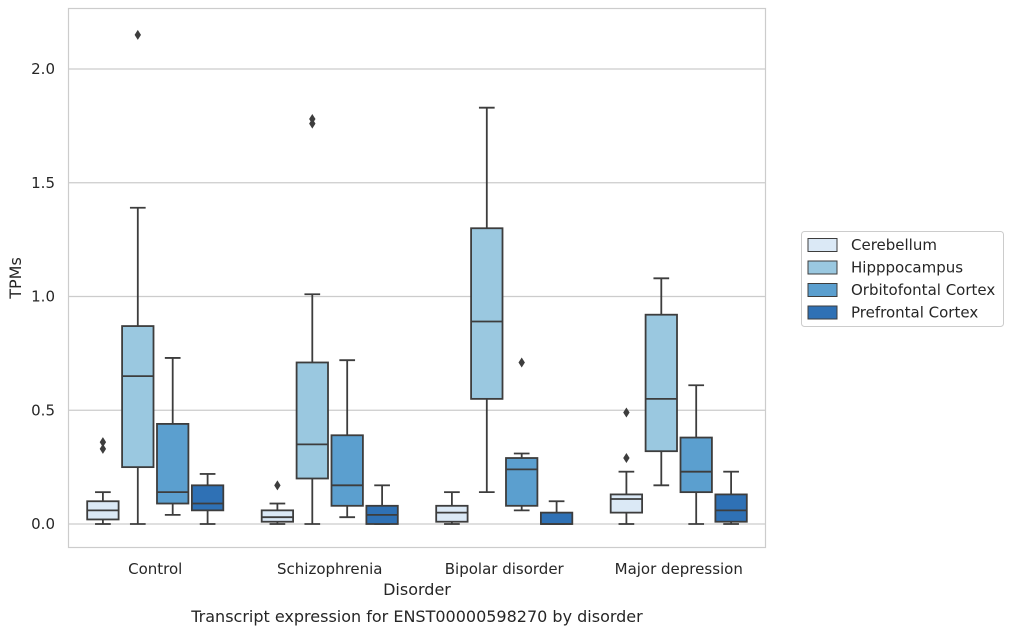 Image resolution: width=1014 pixels, height=634 pixels. What do you see at coordinates (43, 410) in the screenshot?
I see `y-tick-label: 0.5` at bounding box center [43, 410].